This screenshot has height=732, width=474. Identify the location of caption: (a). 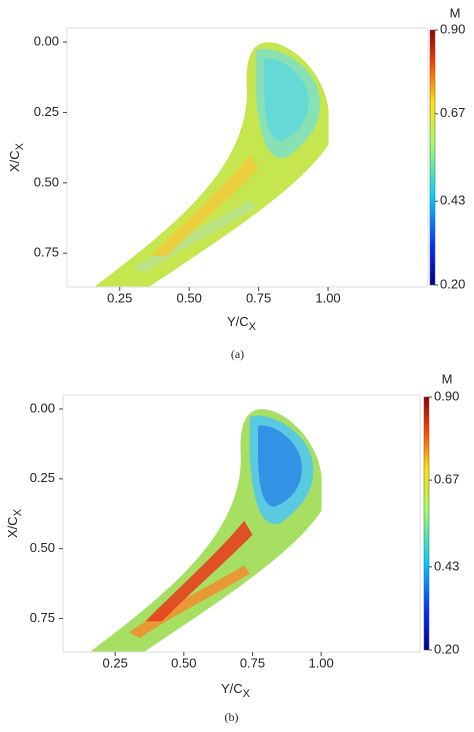
(237, 354).